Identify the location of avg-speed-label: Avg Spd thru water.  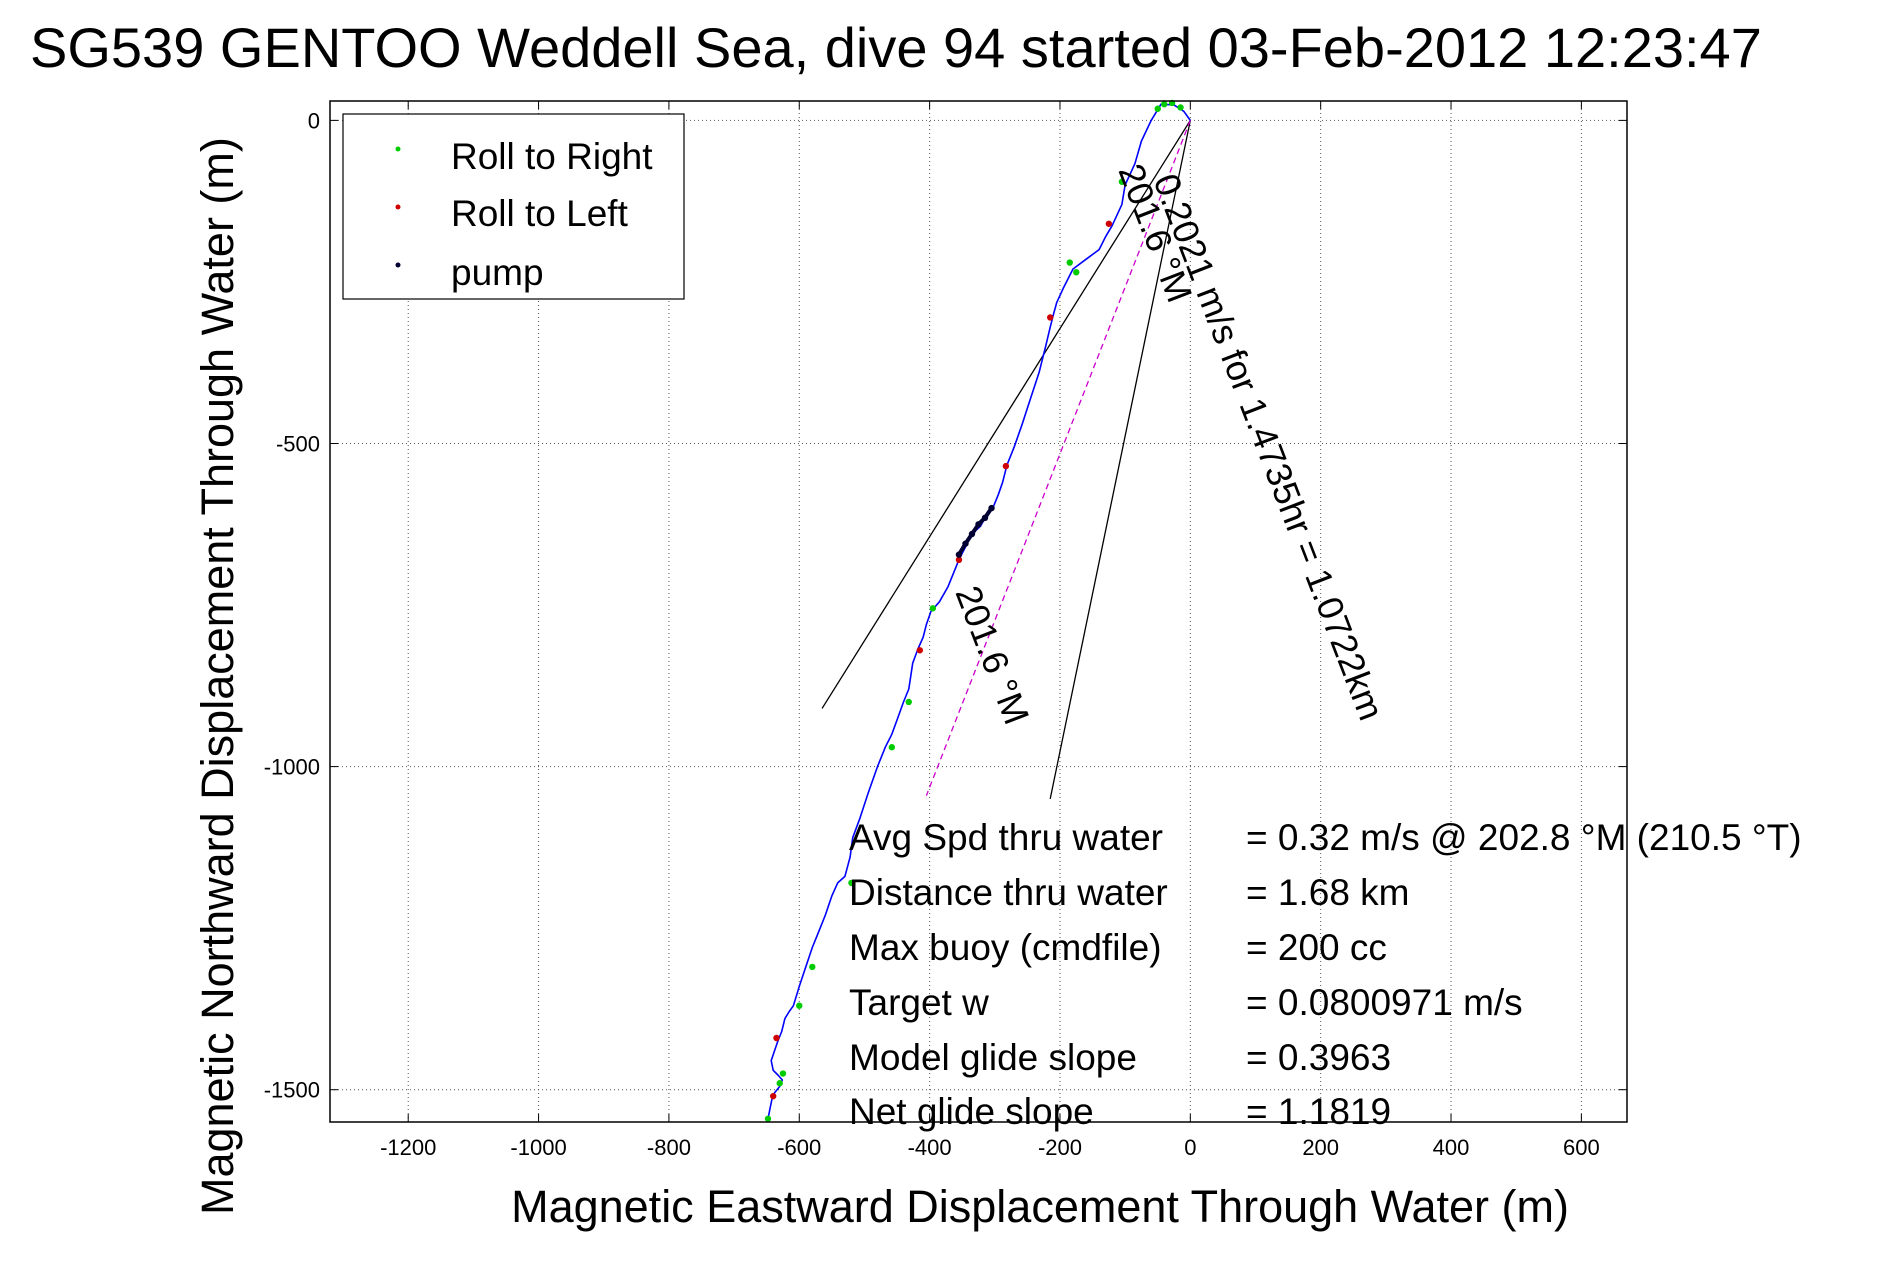
(1006, 837).